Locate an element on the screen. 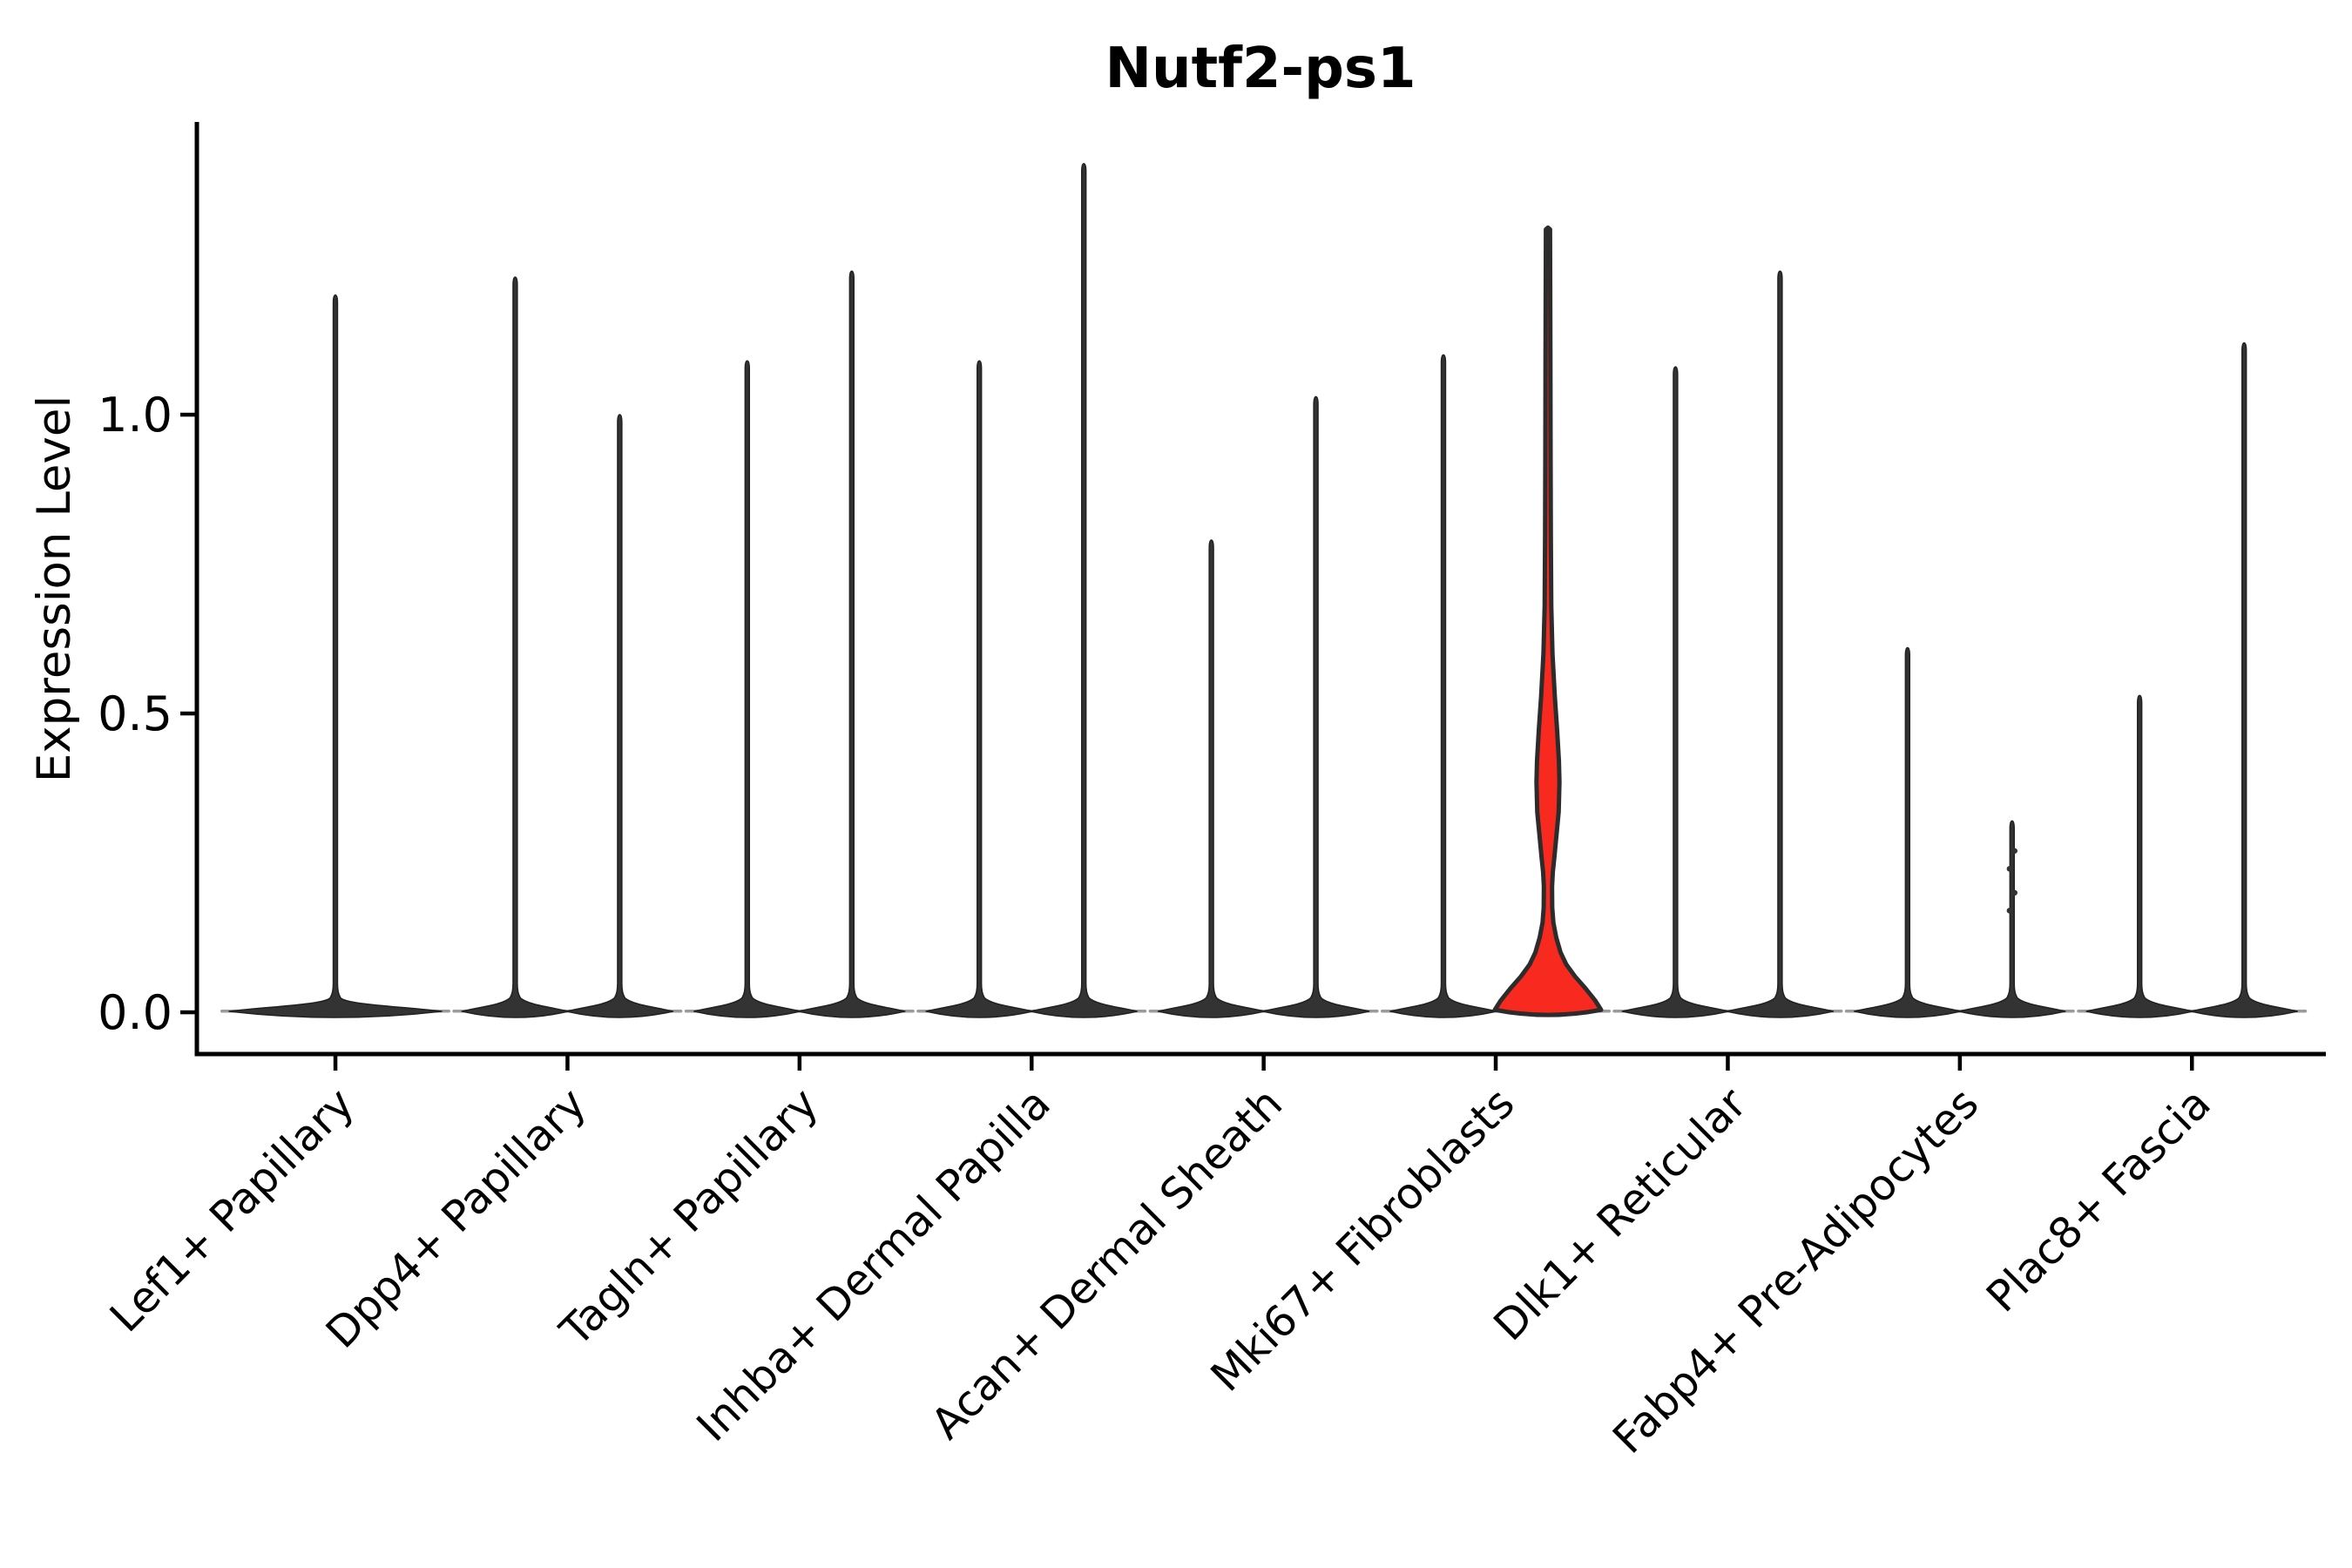 The image size is (2352, 1568). y-axis-spine is located at coordinates (196, 589).